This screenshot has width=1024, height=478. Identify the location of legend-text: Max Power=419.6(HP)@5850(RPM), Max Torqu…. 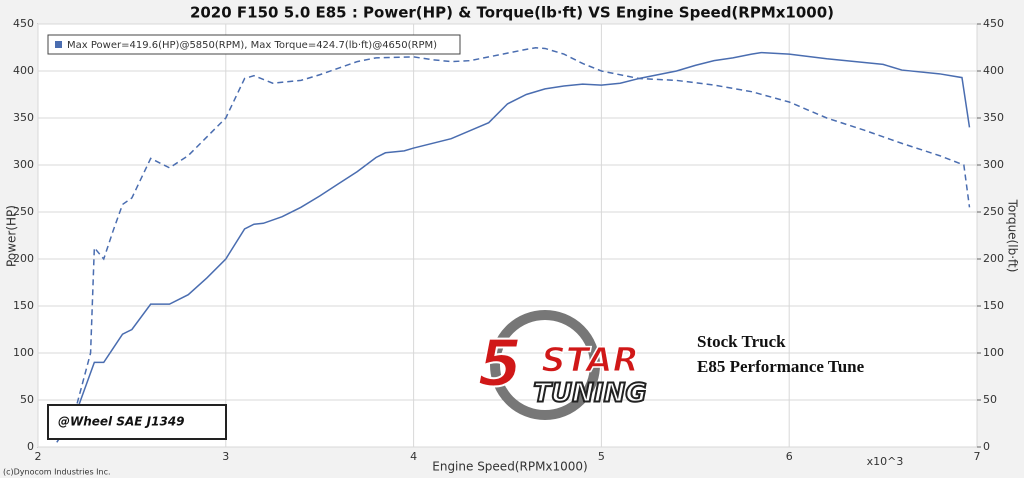
(252, 45).